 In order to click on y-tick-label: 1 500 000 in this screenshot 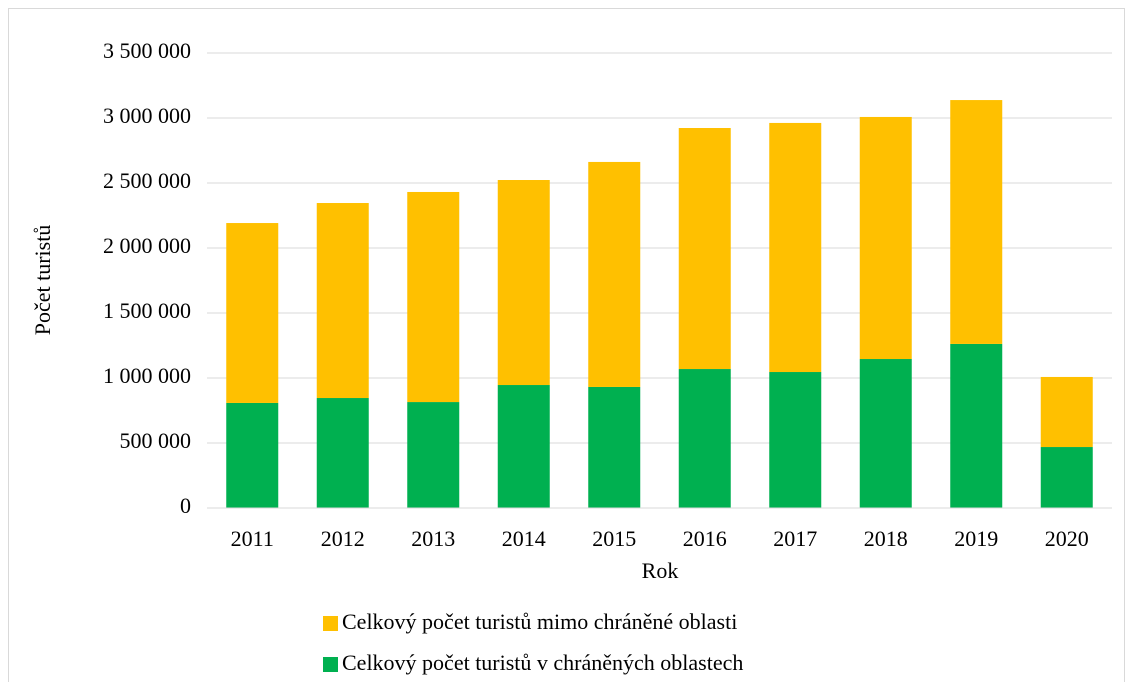, I will do `click(147, 310)`.